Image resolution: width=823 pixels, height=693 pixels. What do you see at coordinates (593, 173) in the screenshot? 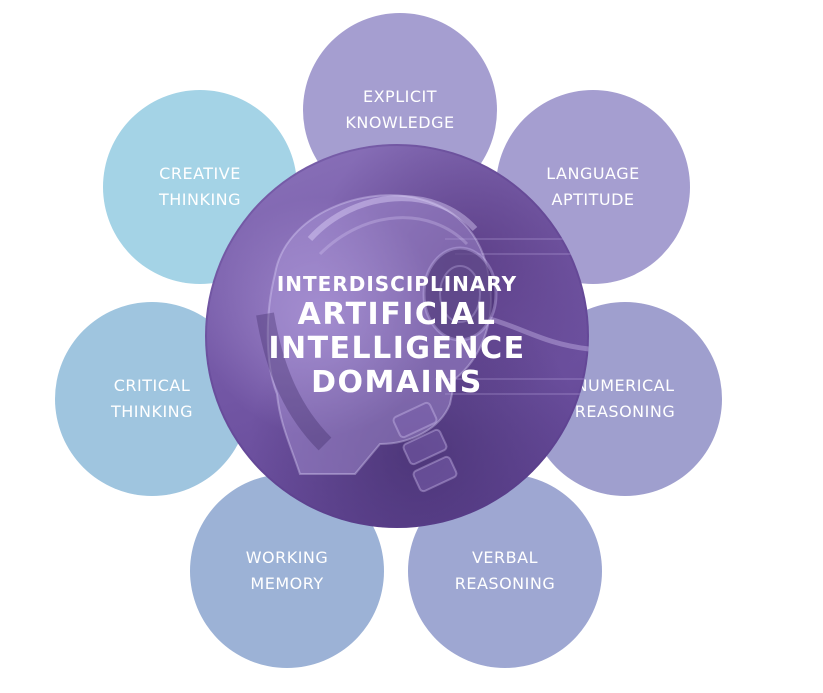
I see `petal-label-line1: LANGUAGE` at bounding box center [593, 173].